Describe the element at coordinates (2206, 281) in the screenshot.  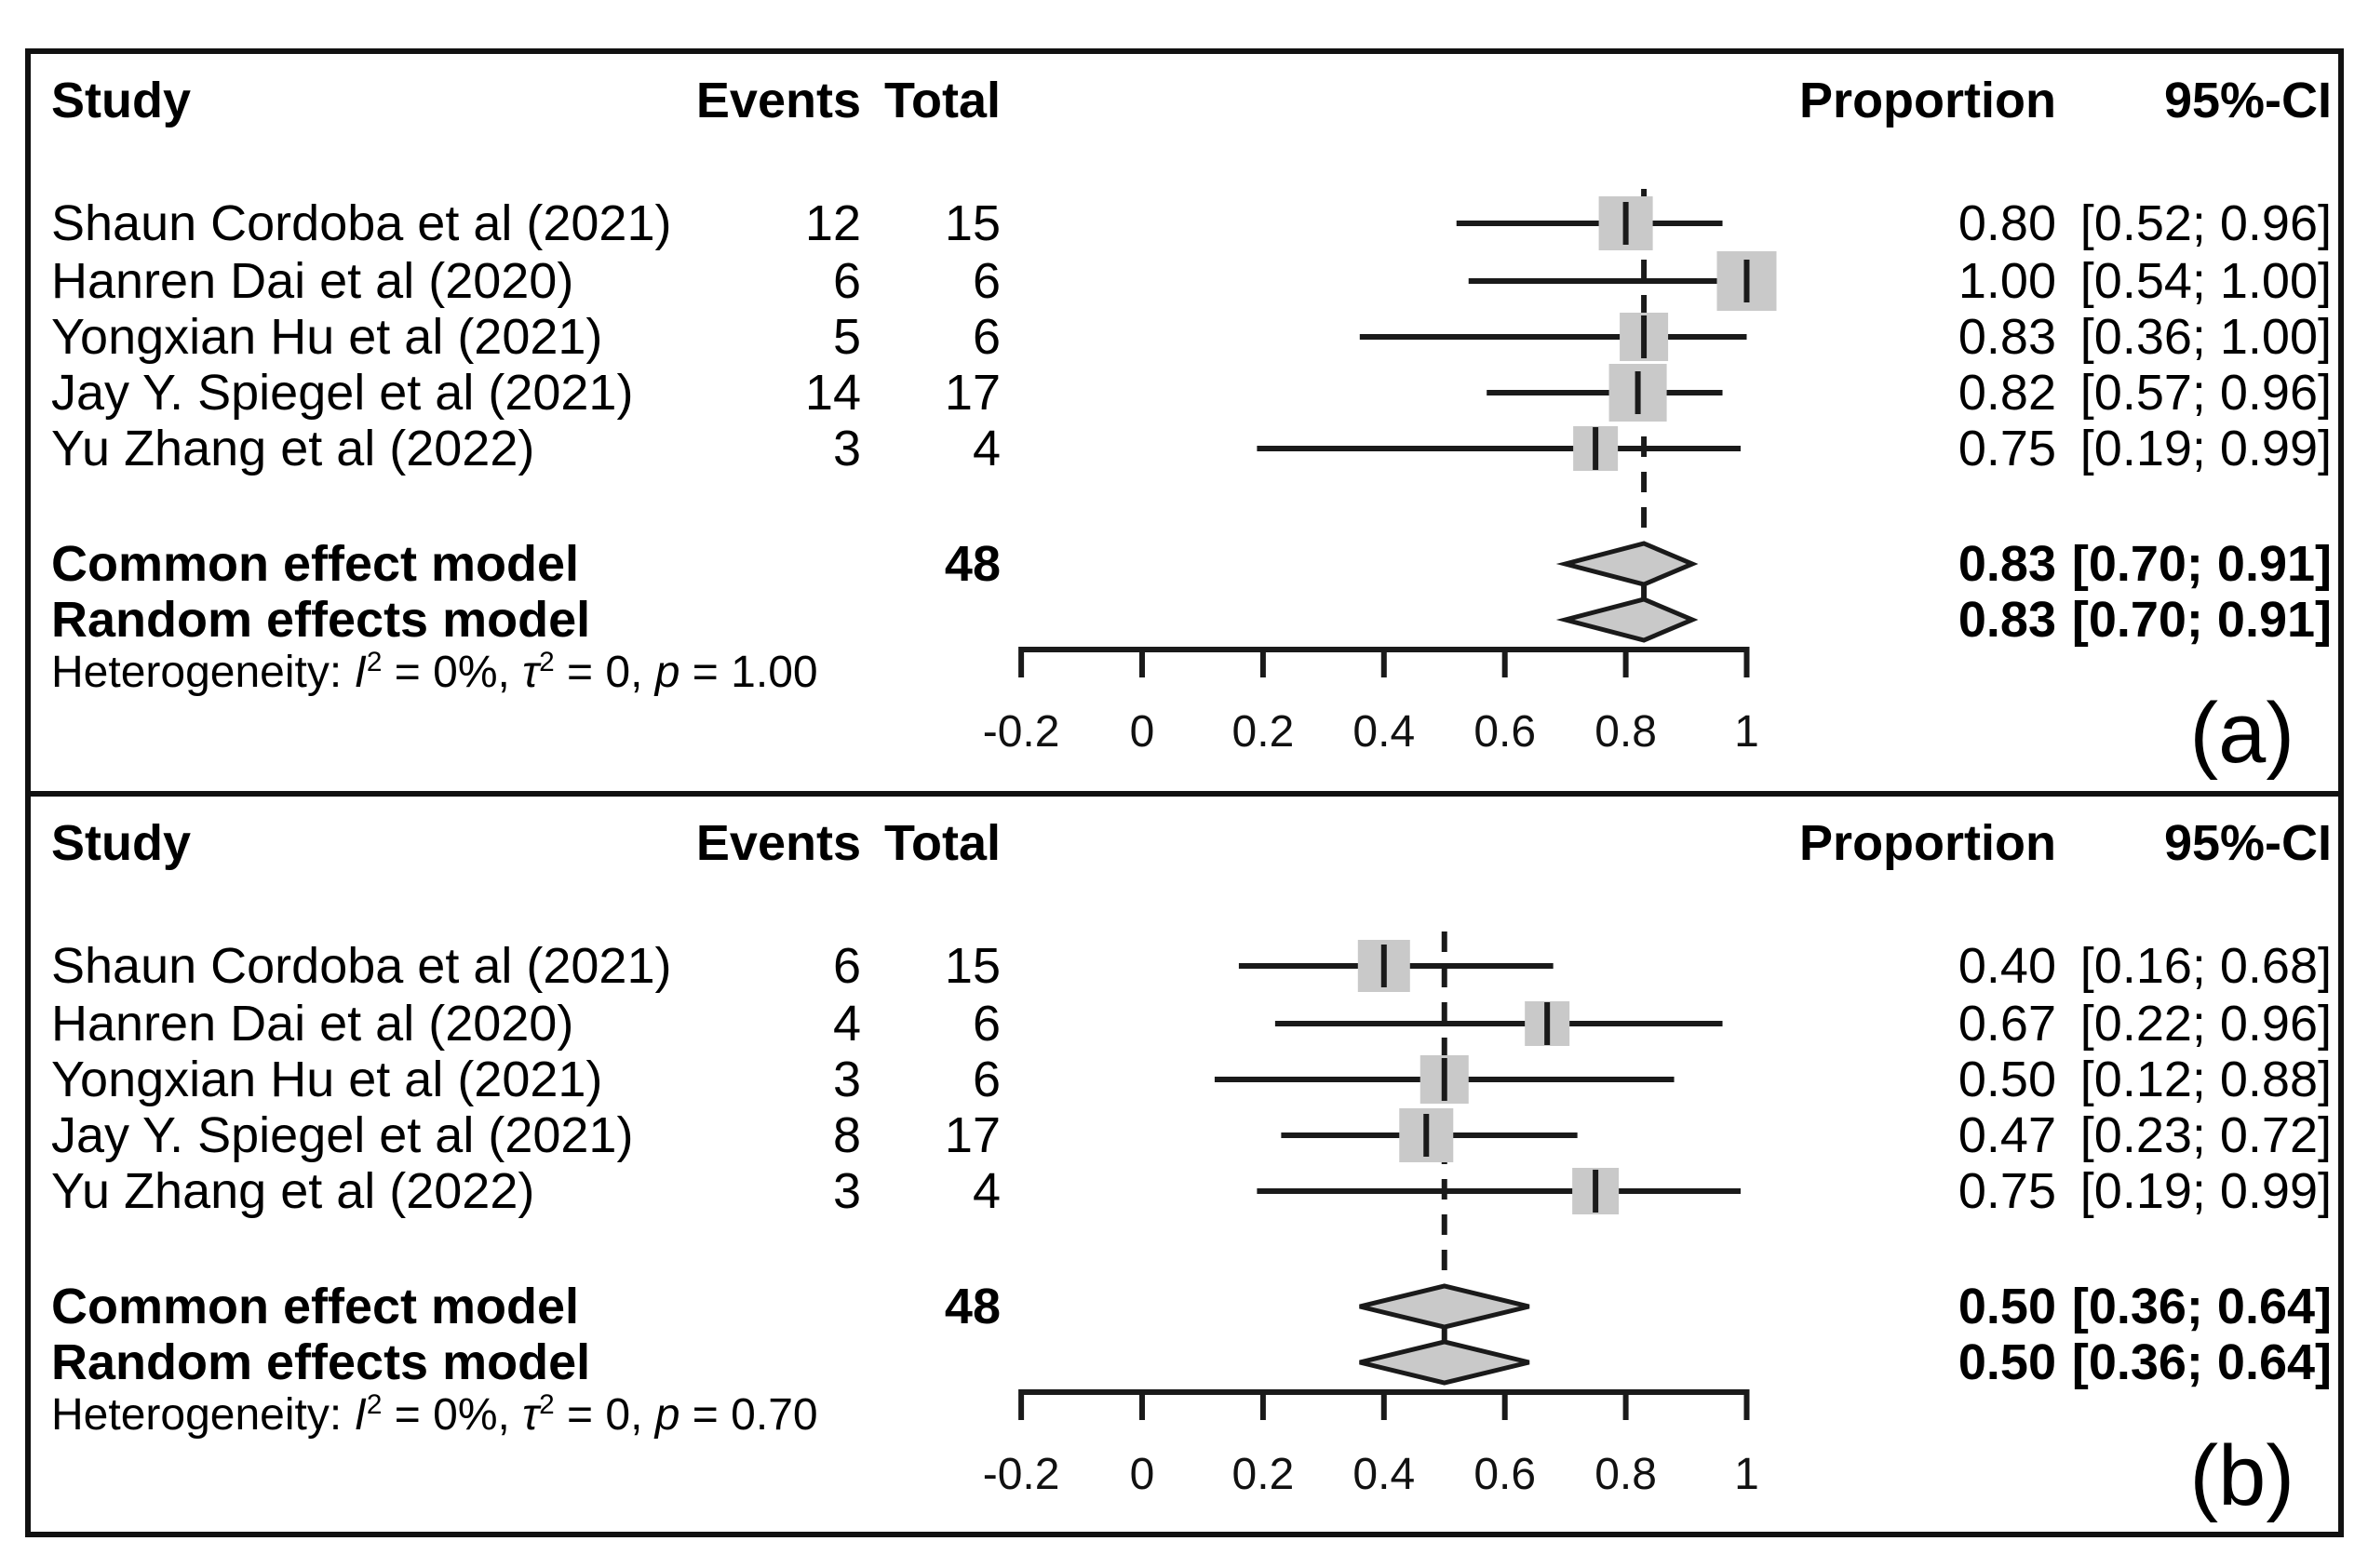
I see `study-ci: [0.54; 1.00]` at that location.